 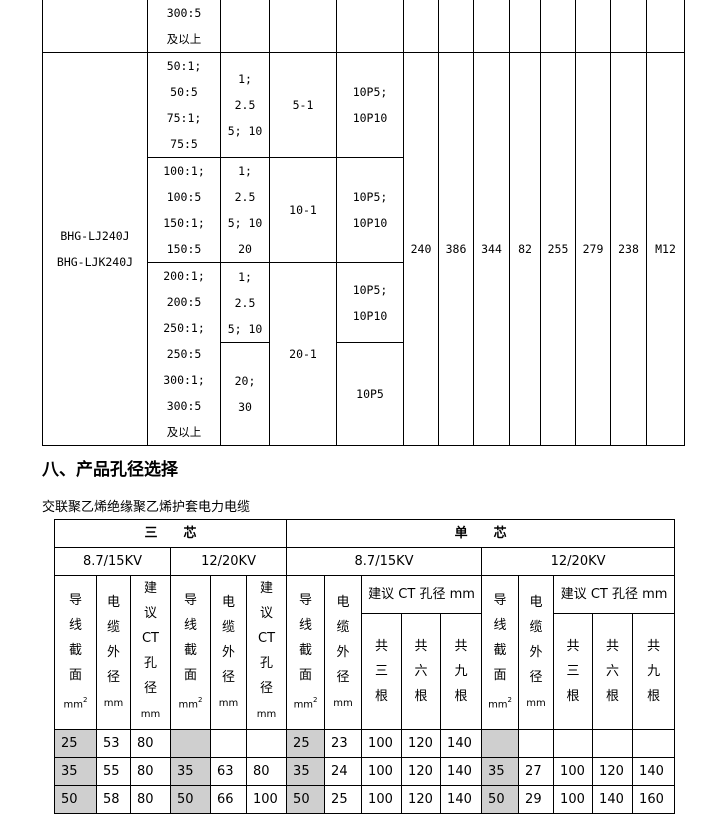 I want to click on va-cell: 20; 30, so click(x=245, y=394).